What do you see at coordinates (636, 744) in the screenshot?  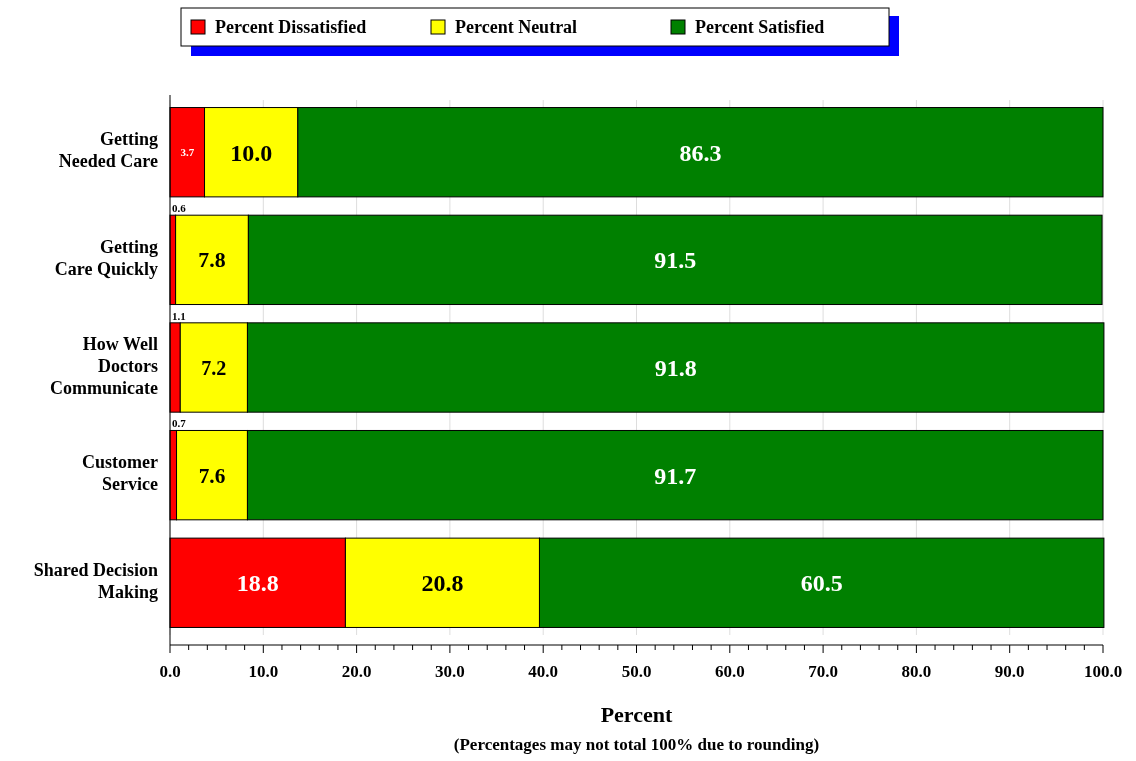 I see `text: (Percentages may not total 100% due to rounding)` at bounding box center [636, 744].